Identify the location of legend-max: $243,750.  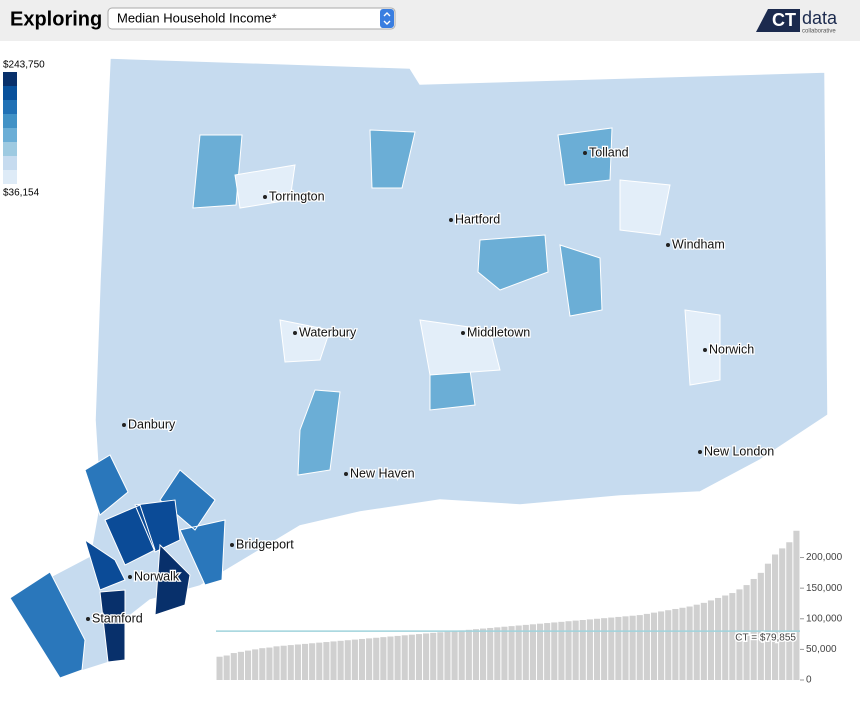
(24, 65).